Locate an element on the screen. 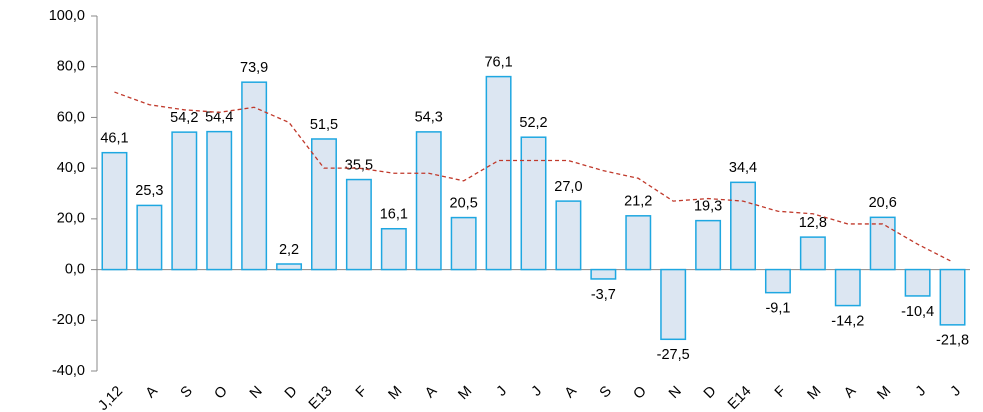 The height and width of the screenshot is (412, 983). value-label: -10,4 is located at coordinates (917, 312).